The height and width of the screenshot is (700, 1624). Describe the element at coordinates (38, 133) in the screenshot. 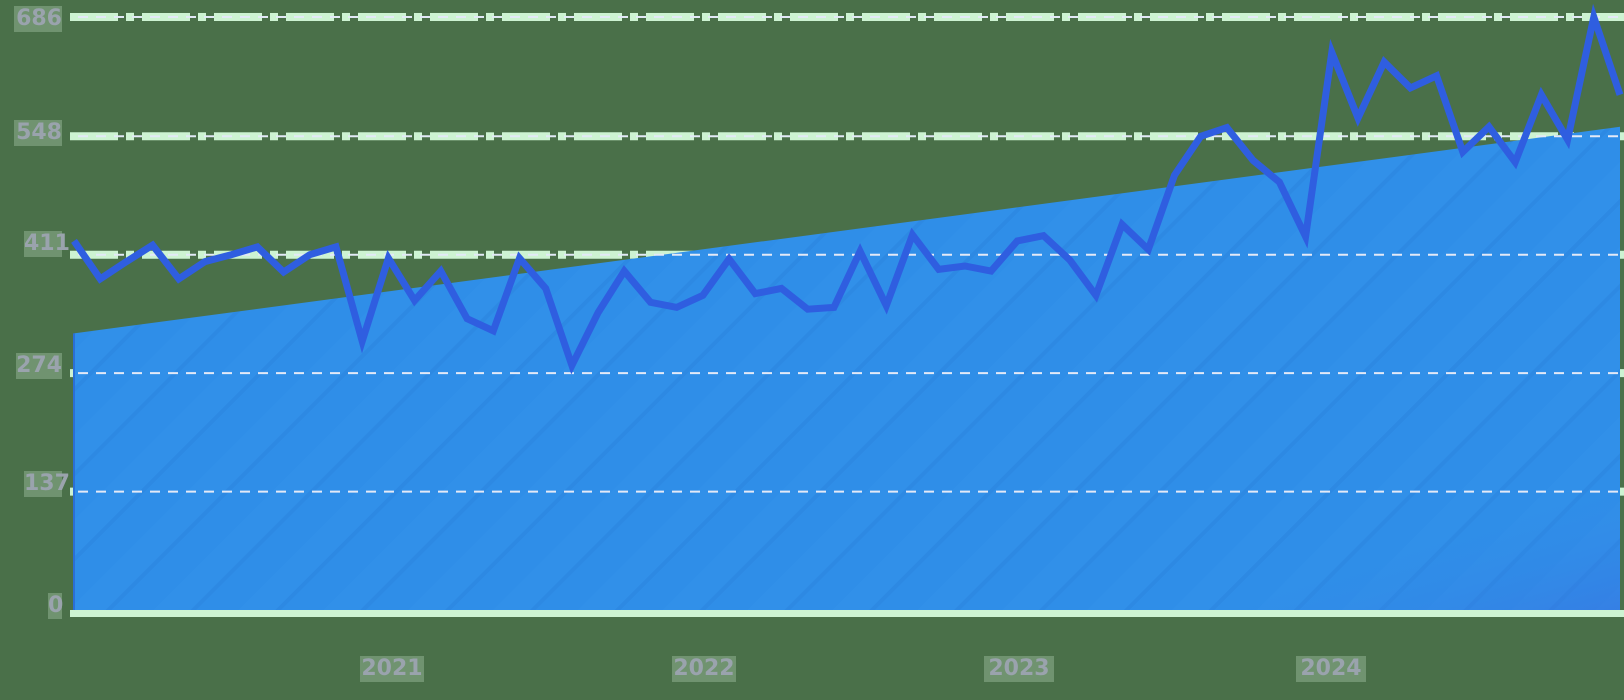

I see `y-tick-label: 548` at that location.